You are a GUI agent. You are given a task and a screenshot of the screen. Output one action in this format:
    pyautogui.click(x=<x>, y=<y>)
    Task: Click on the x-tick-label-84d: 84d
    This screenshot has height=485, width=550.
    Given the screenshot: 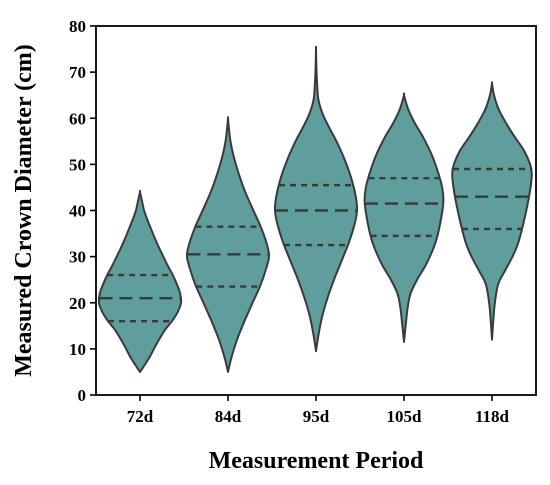 What is the action you would take?
    pyautogui.click(x=228, y=416)
    